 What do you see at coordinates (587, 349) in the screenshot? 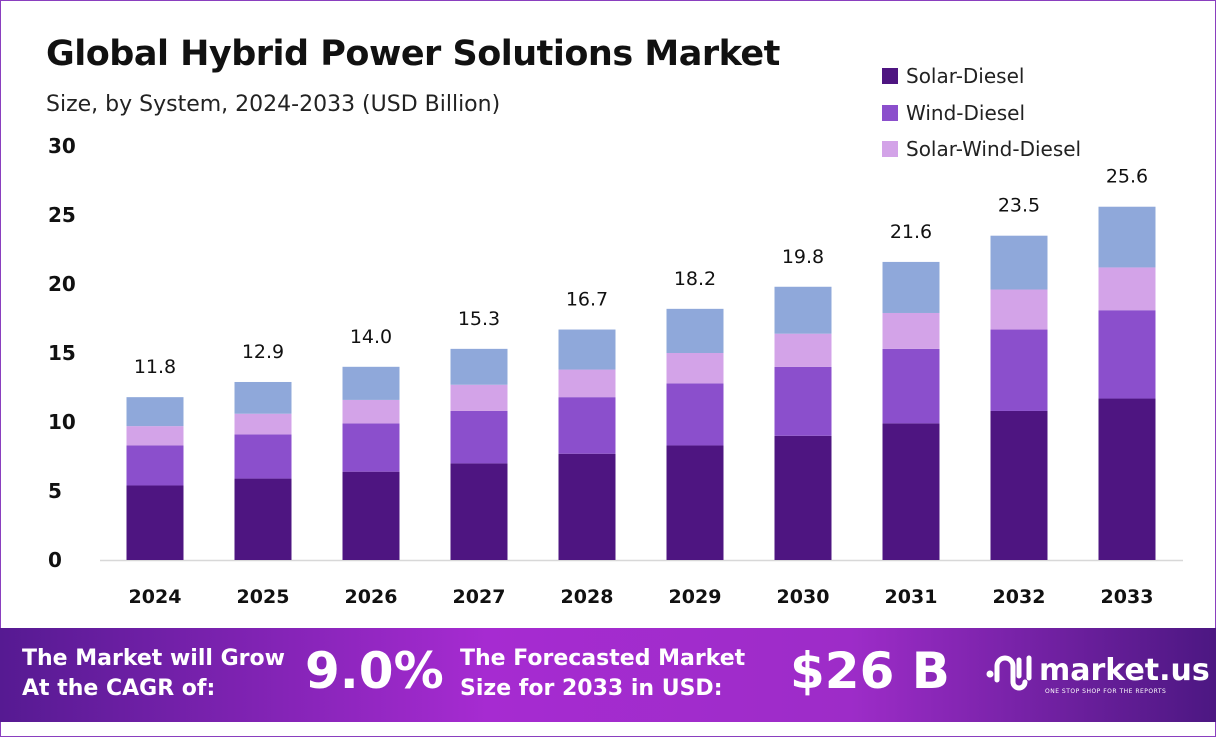
I see `bar-segment-series-4-2028` at bounding box center [587, 349].